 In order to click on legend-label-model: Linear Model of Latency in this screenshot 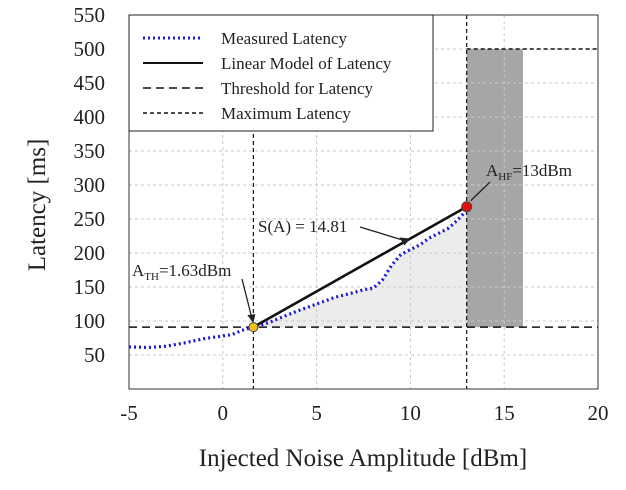, I will do `click(306, 63)`.